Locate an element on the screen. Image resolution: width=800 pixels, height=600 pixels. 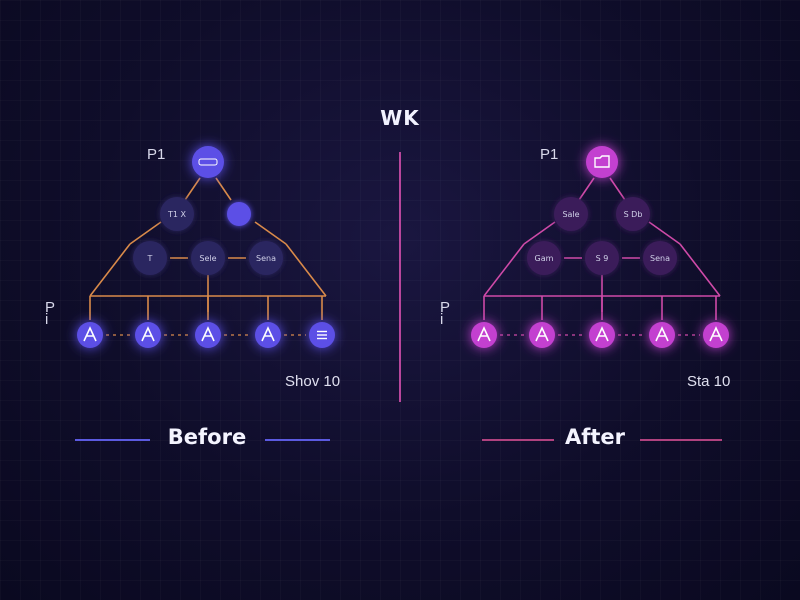
before-tree: T1 X T Sele Sena is located at coordinates (206, 247).